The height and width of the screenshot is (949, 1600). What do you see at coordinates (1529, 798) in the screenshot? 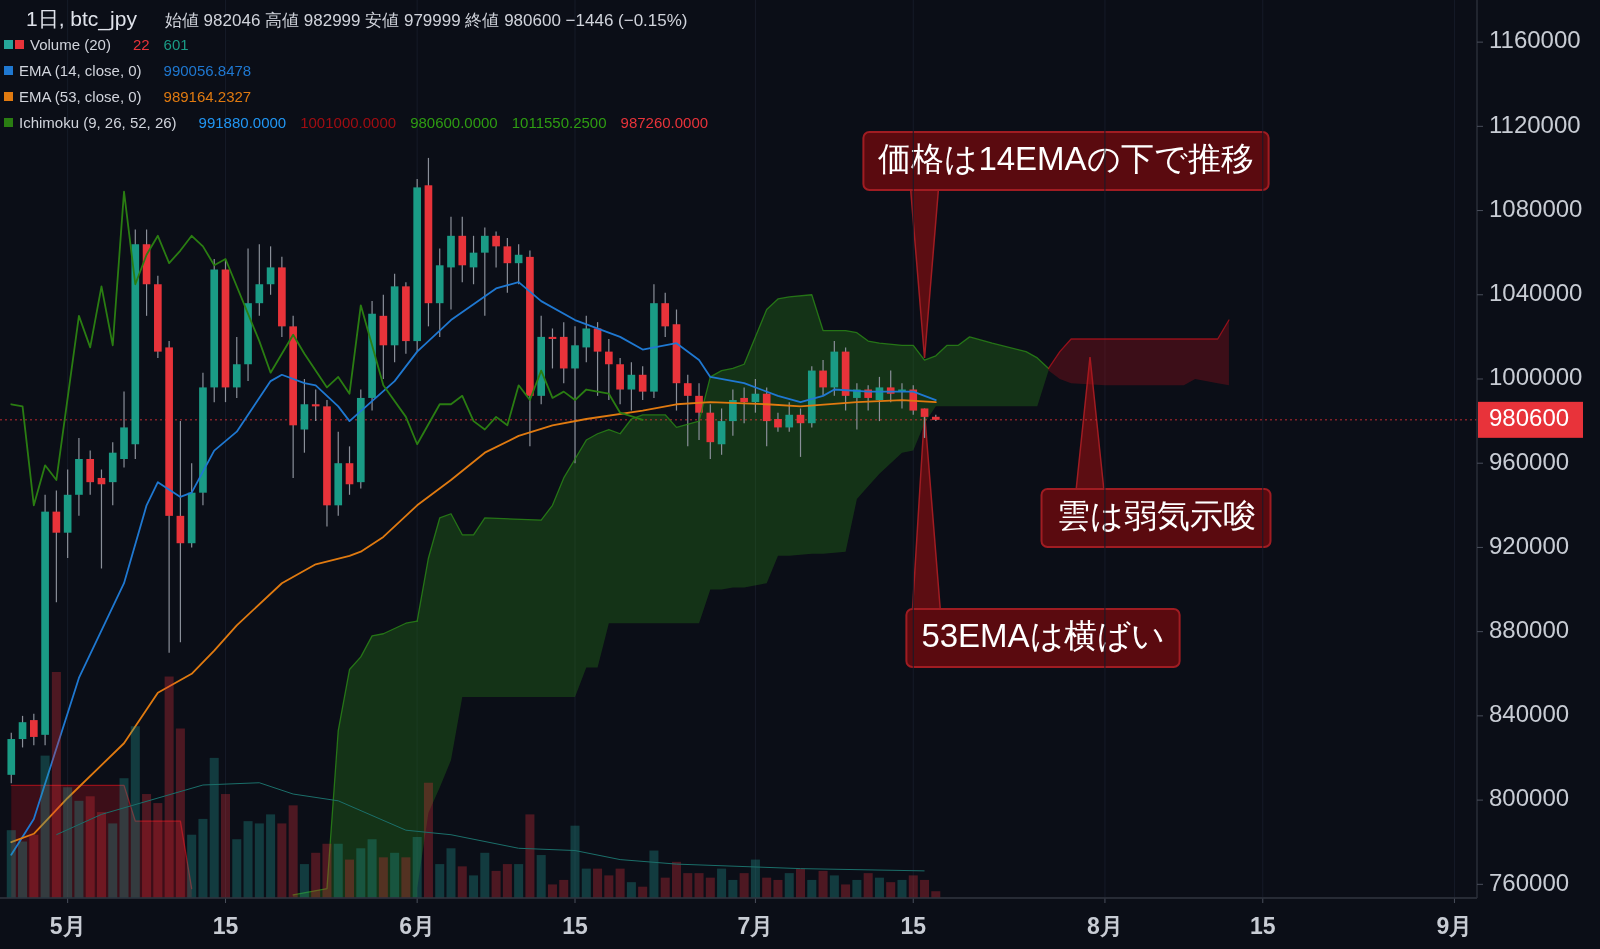
I see `y-tick-label: 800000` at bounding box center [1529, 798].